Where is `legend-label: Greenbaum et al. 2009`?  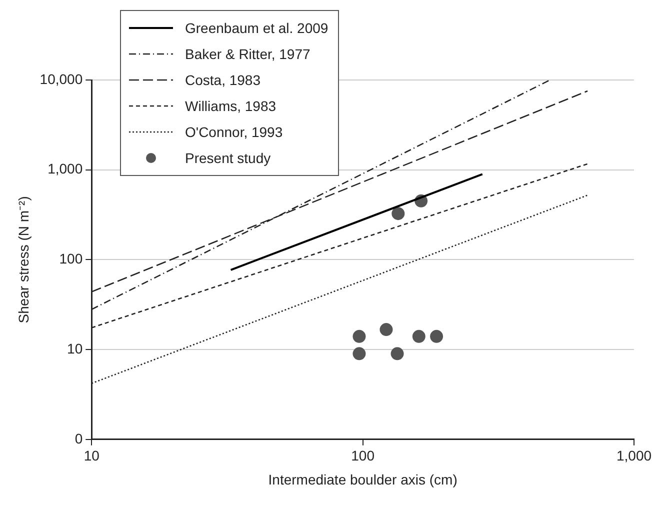
legend-label: Greenbaum et al. 2009 is located at coordinates (256, 28).